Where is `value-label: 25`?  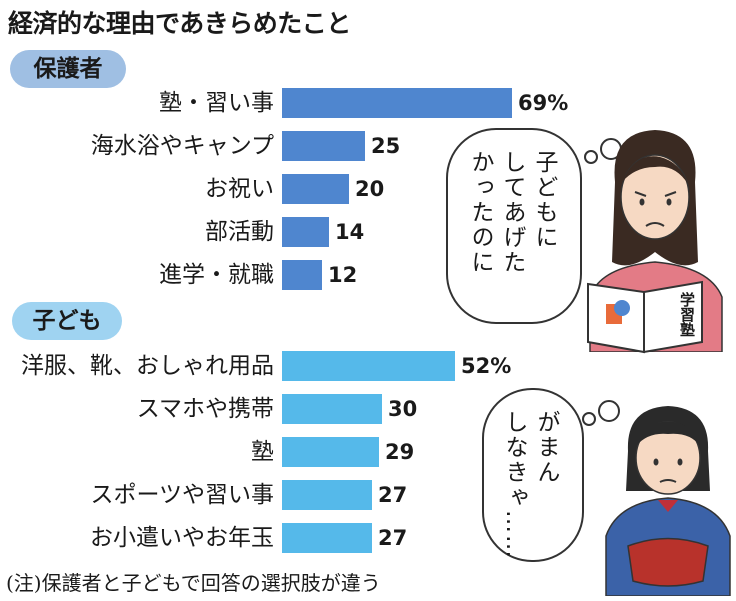
value-label: 25 is located at coordinates (386, 146).